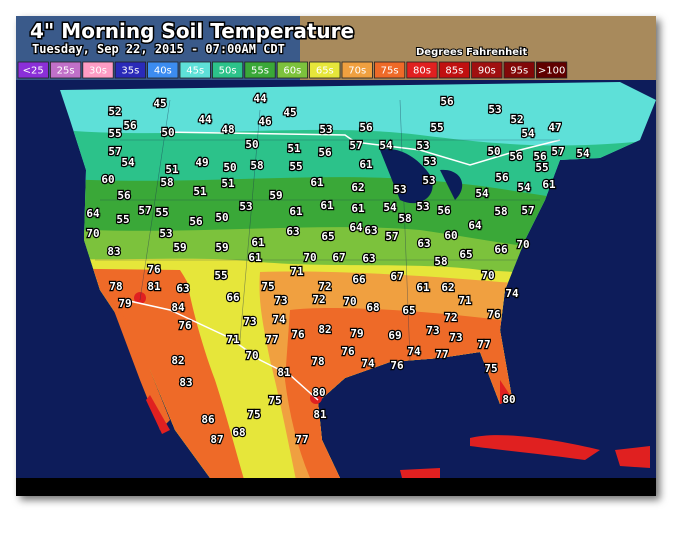 Image resolution: width=692 pixels, height=536 pixels. I want to click on station-value: 46, so click(265, 121).